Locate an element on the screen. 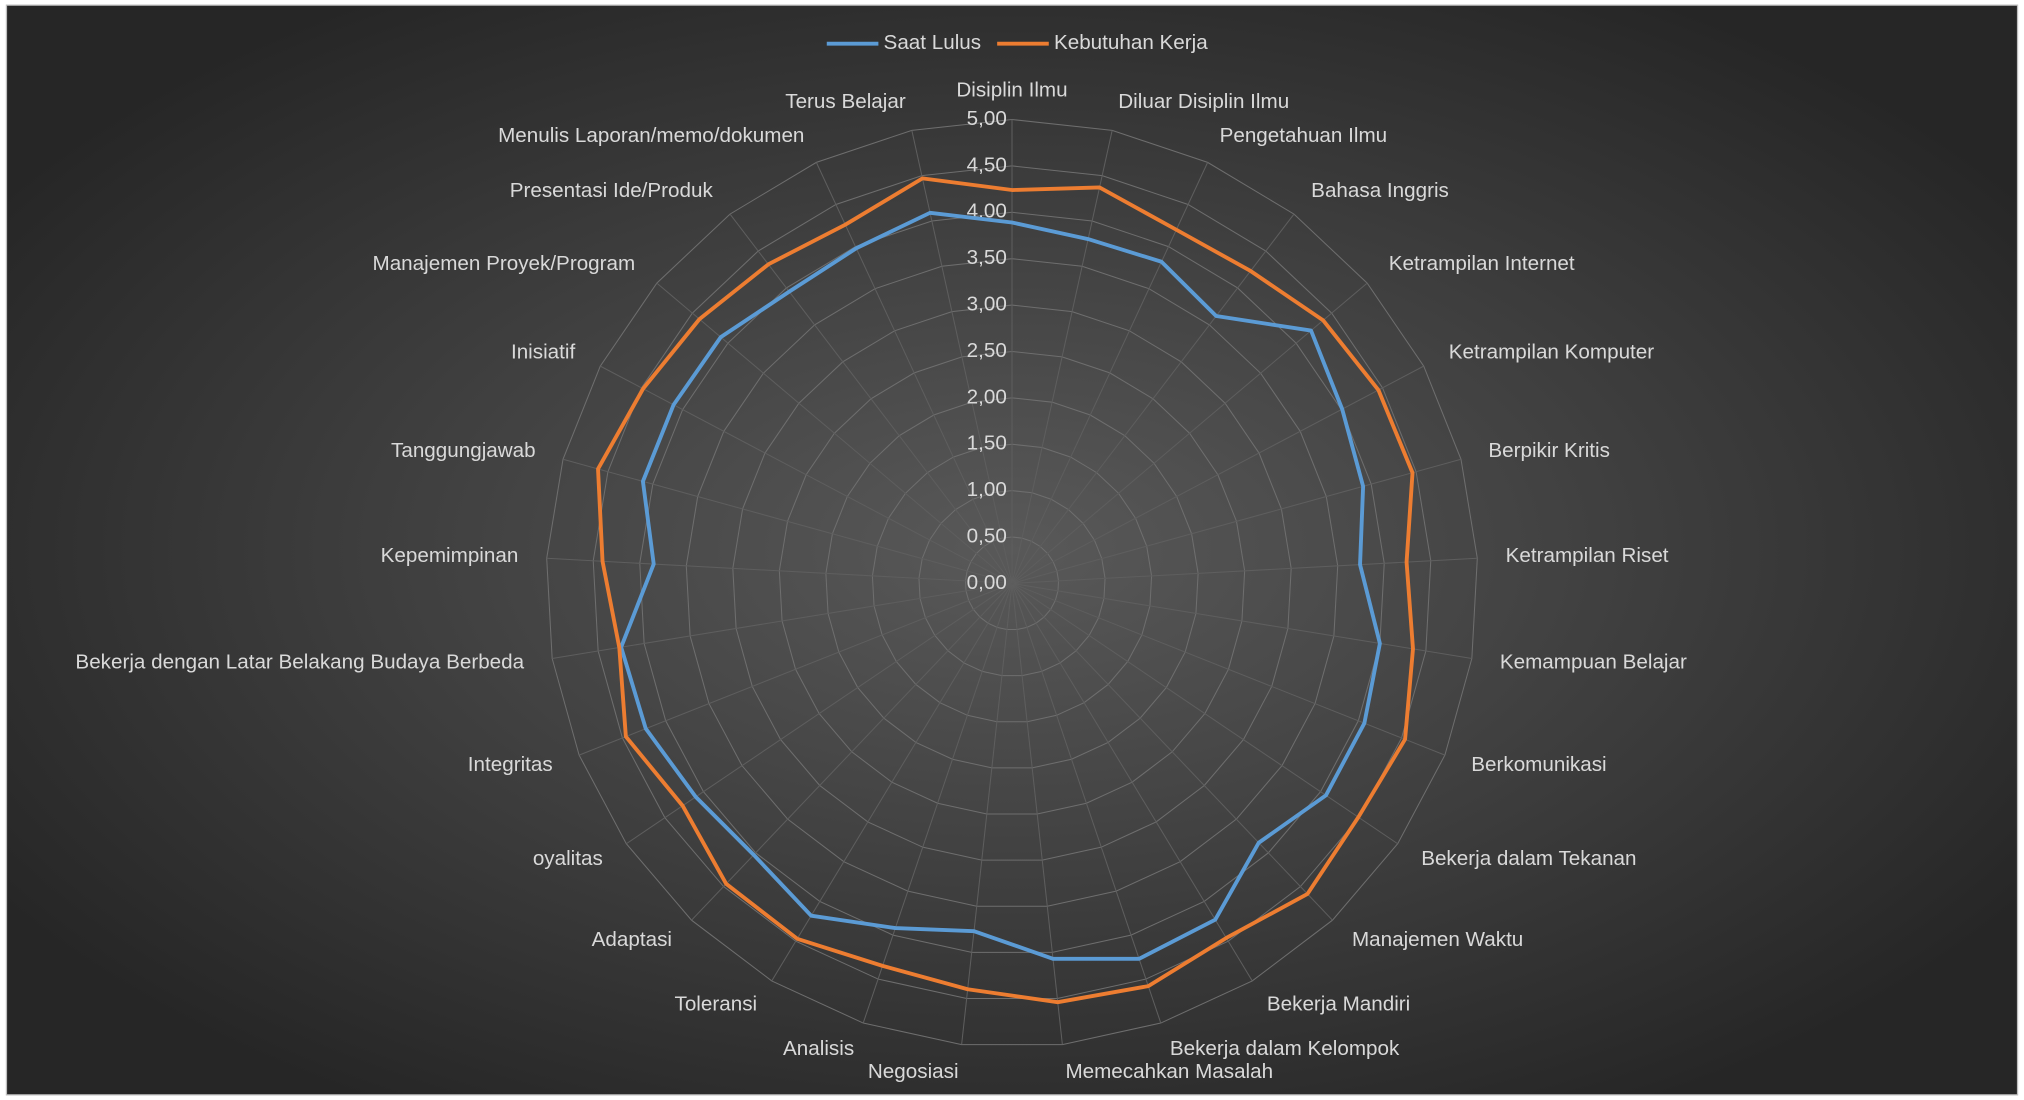 The image size is (2024, 1100). r-tick-label: 3,50 is located at coordinates (987, 257).